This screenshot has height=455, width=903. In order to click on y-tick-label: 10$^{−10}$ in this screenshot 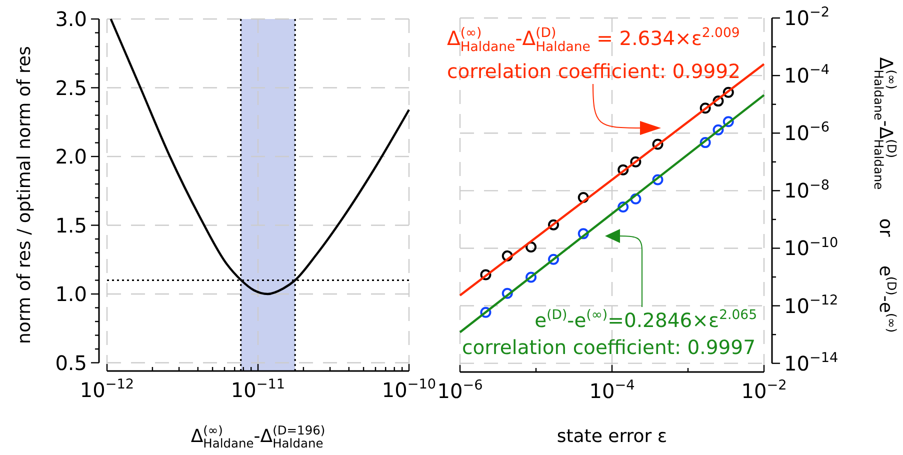, I will do `click(811, 247)`.